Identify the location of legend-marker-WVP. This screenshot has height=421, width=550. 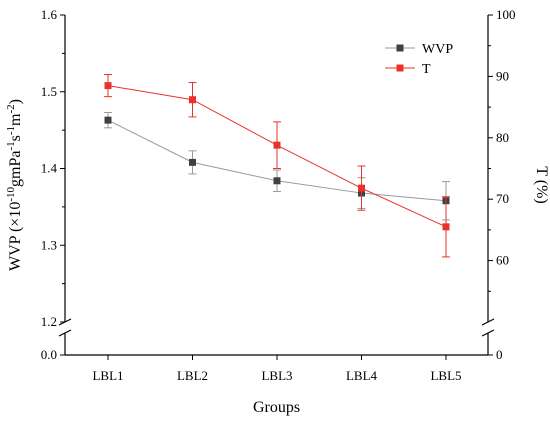
(400, 48).